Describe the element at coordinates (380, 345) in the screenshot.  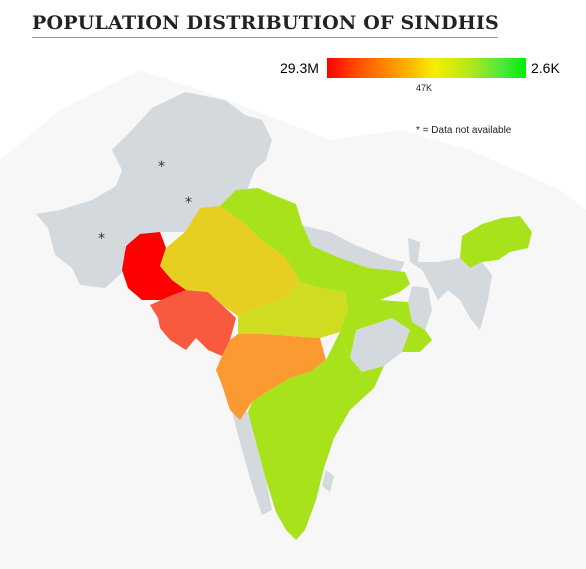
I see `region-no-data-central-east` at that location.